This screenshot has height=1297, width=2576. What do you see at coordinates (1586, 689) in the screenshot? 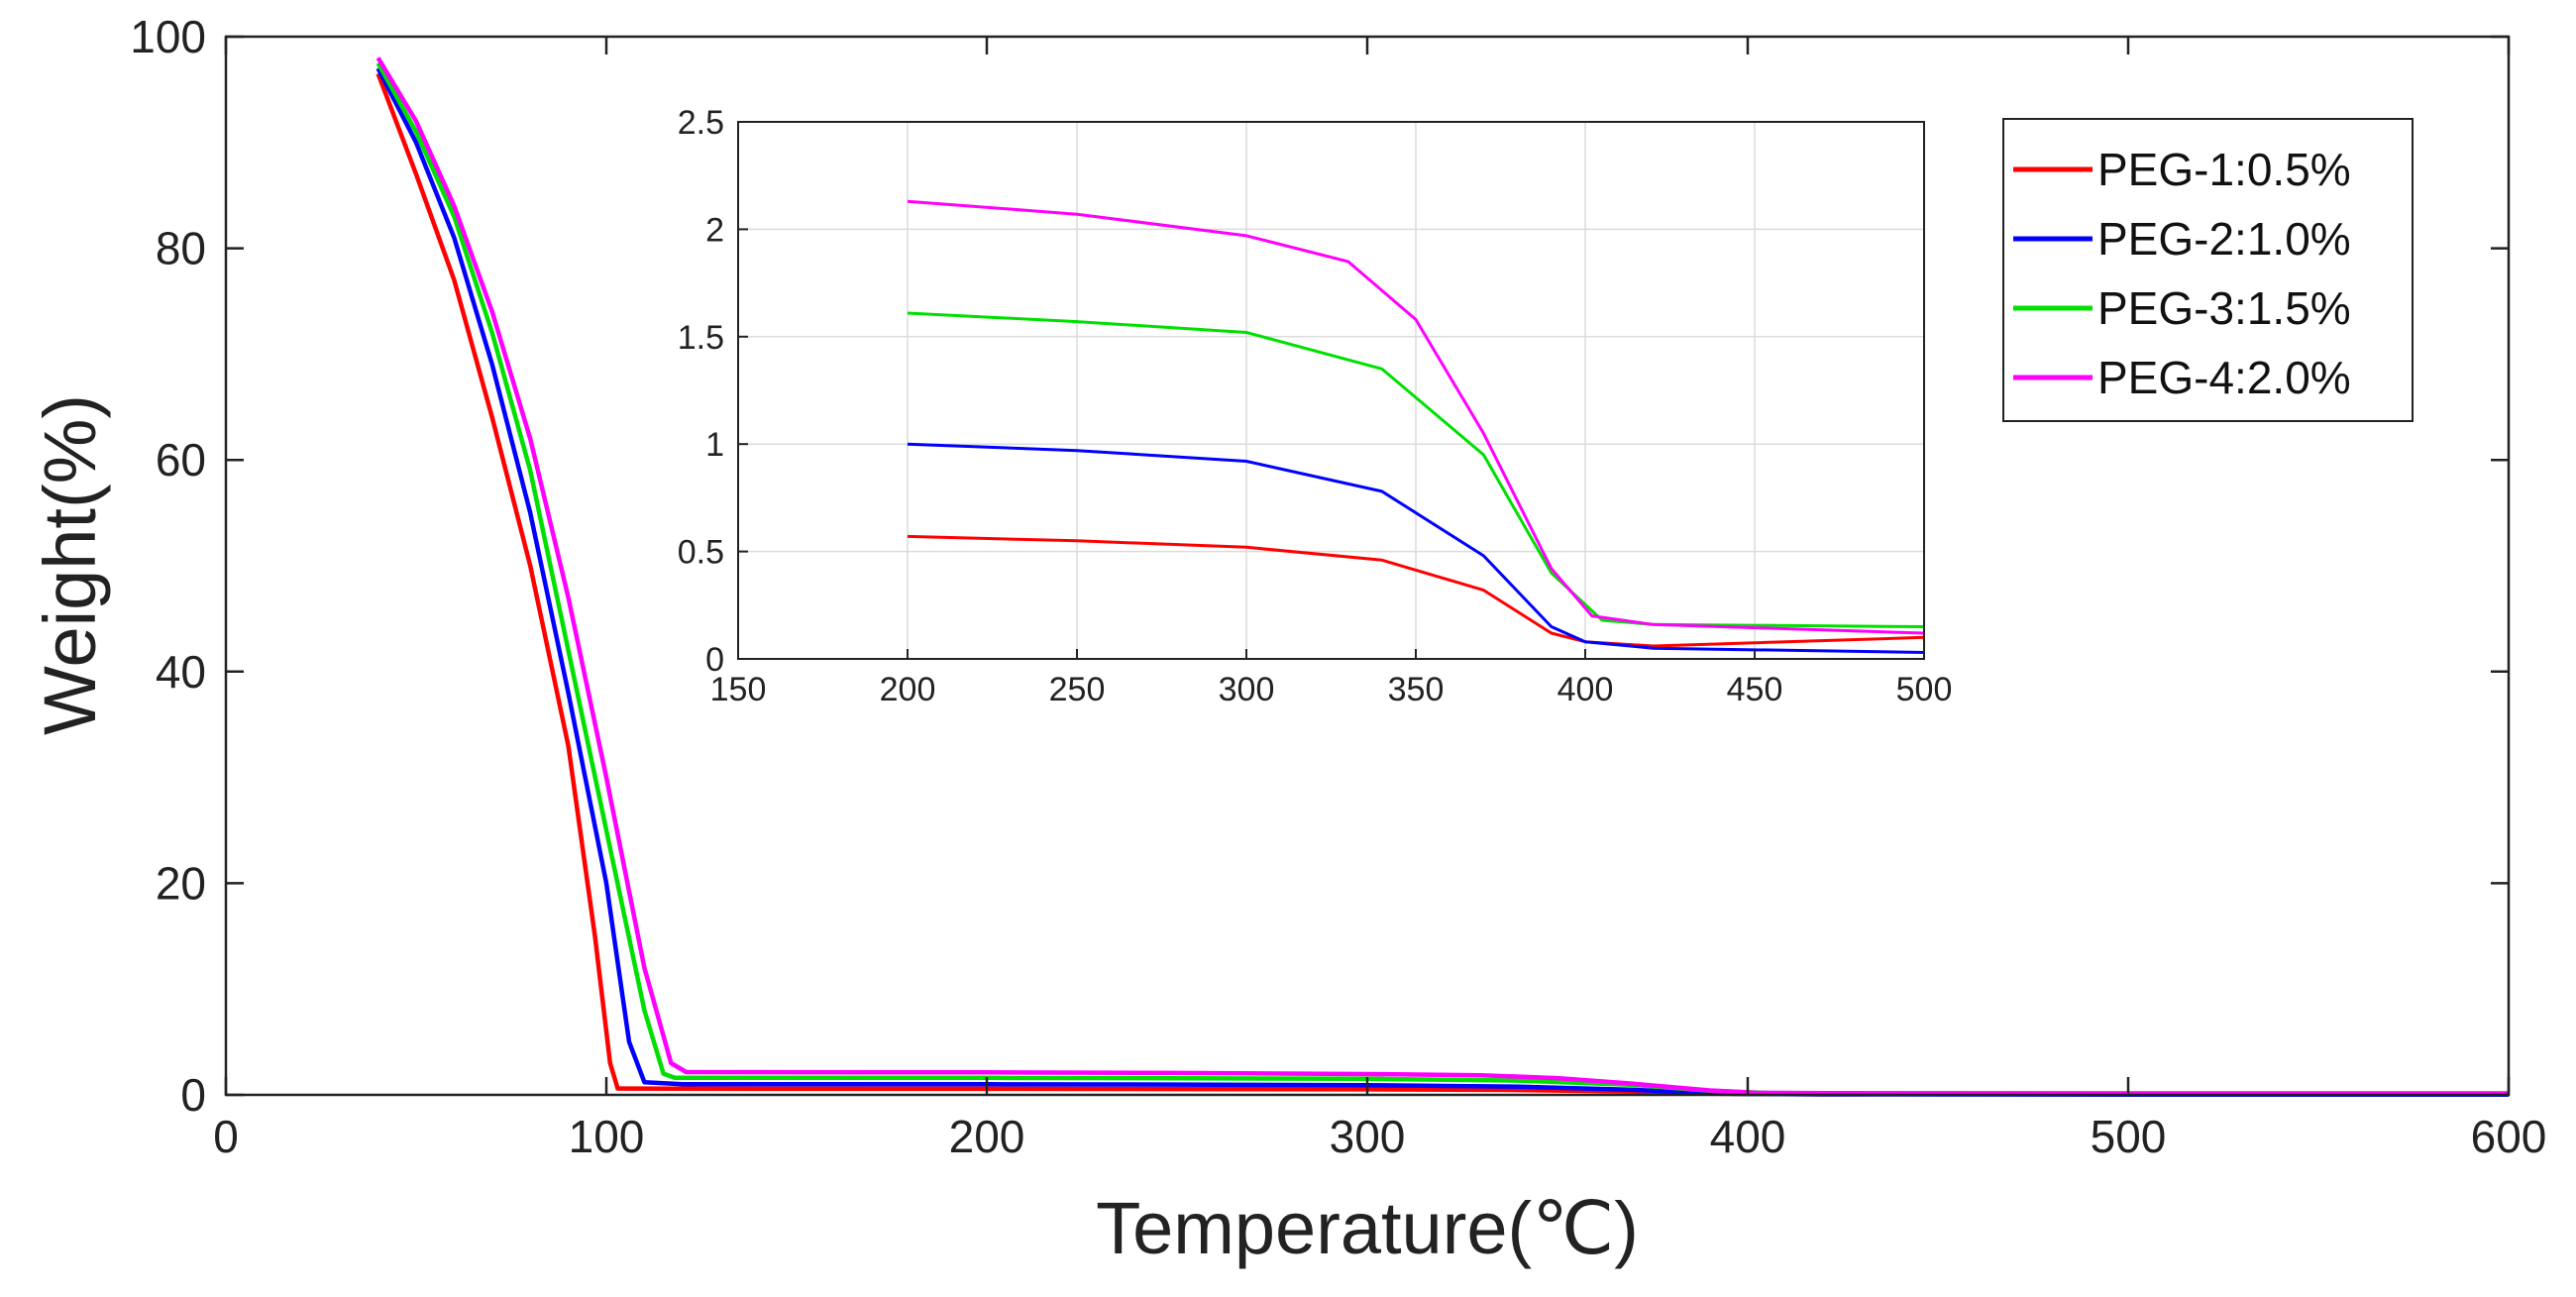
I see `inset-x-tick-label: 400` at bounding box center [1586, 689].